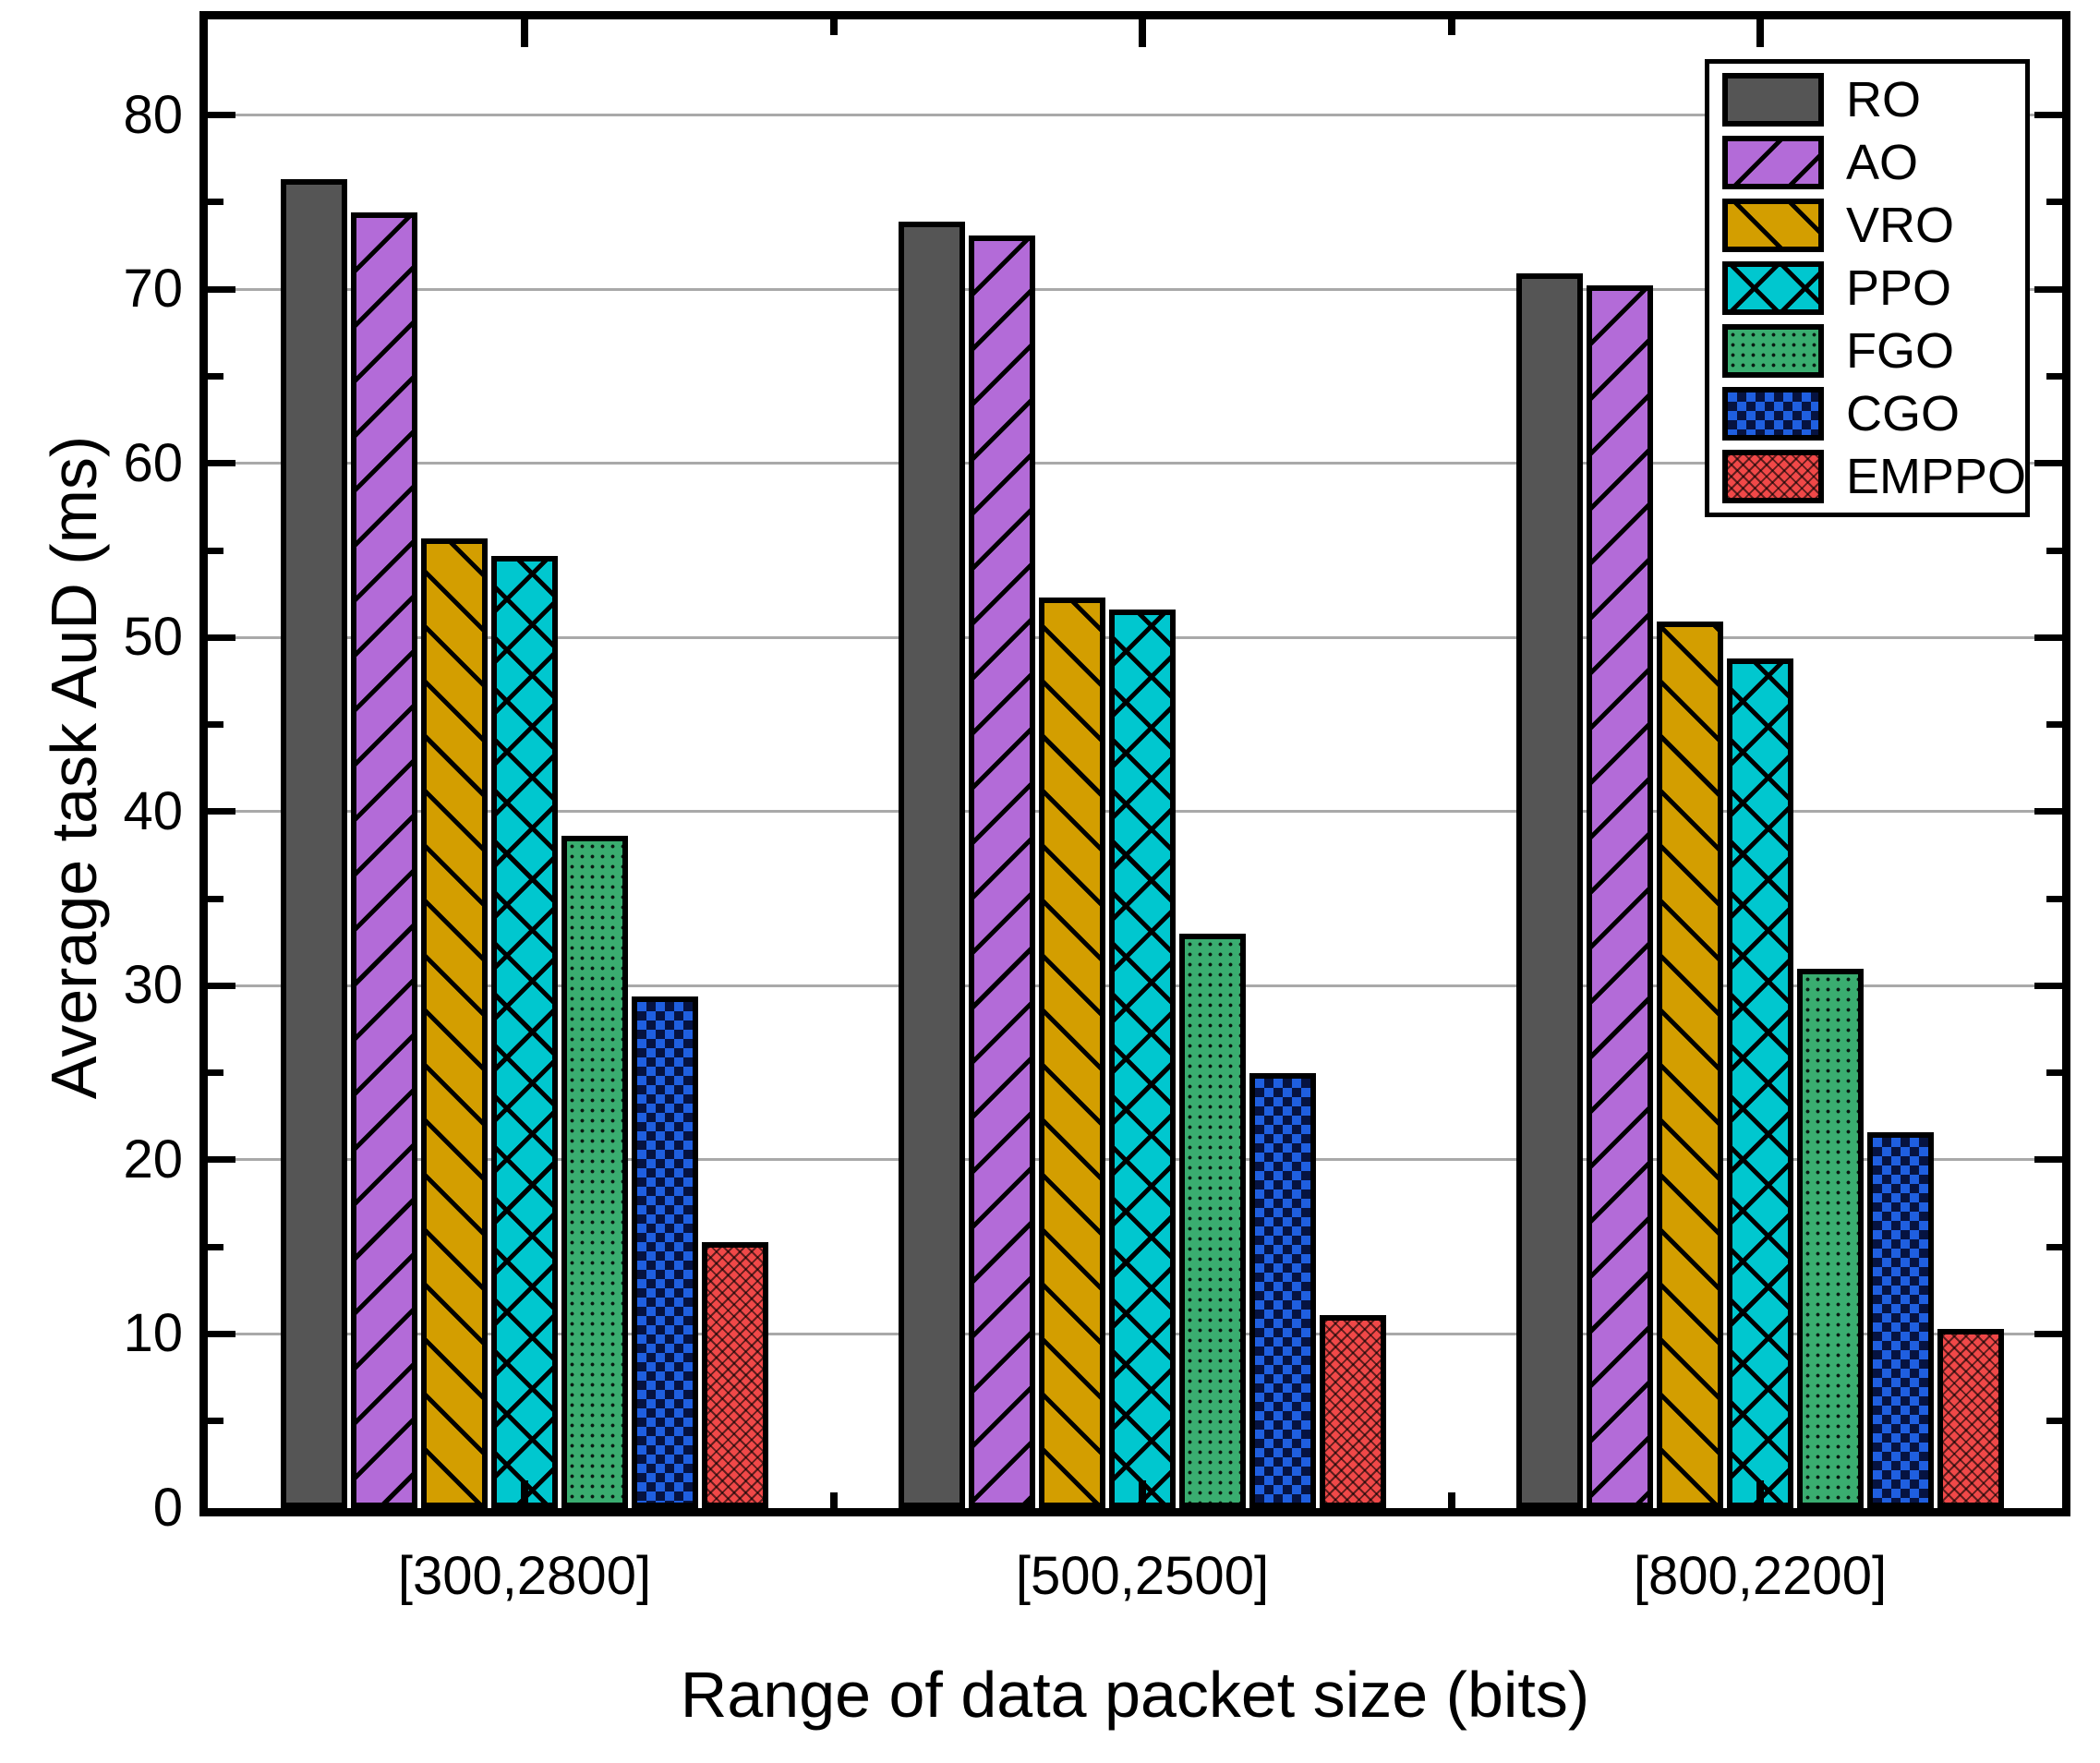 The height and width of the screenshot is (1763, 2100). I want to click on bar-VRO-[500,2500], so click(1072, 1052).